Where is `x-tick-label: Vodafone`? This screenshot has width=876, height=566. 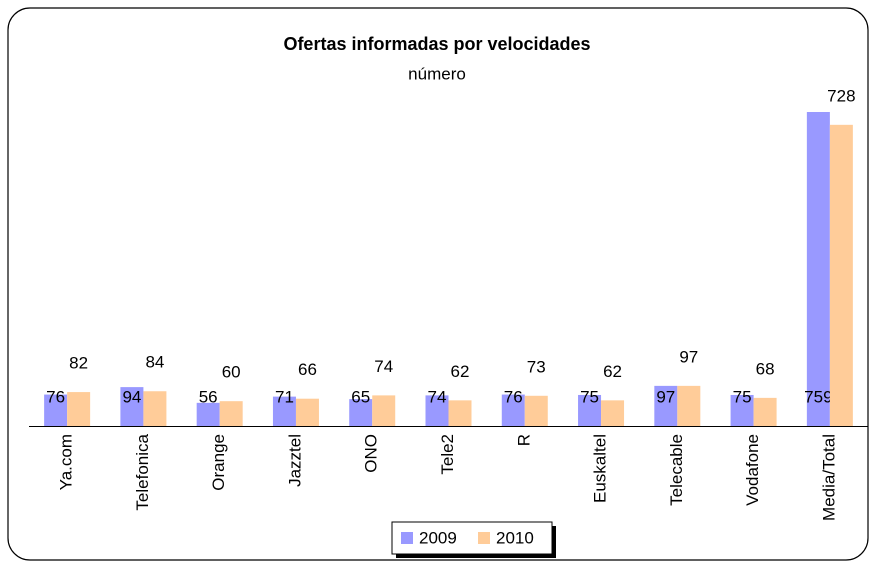
x-tick-label: Vodafone is located at coordinates (752, 470).